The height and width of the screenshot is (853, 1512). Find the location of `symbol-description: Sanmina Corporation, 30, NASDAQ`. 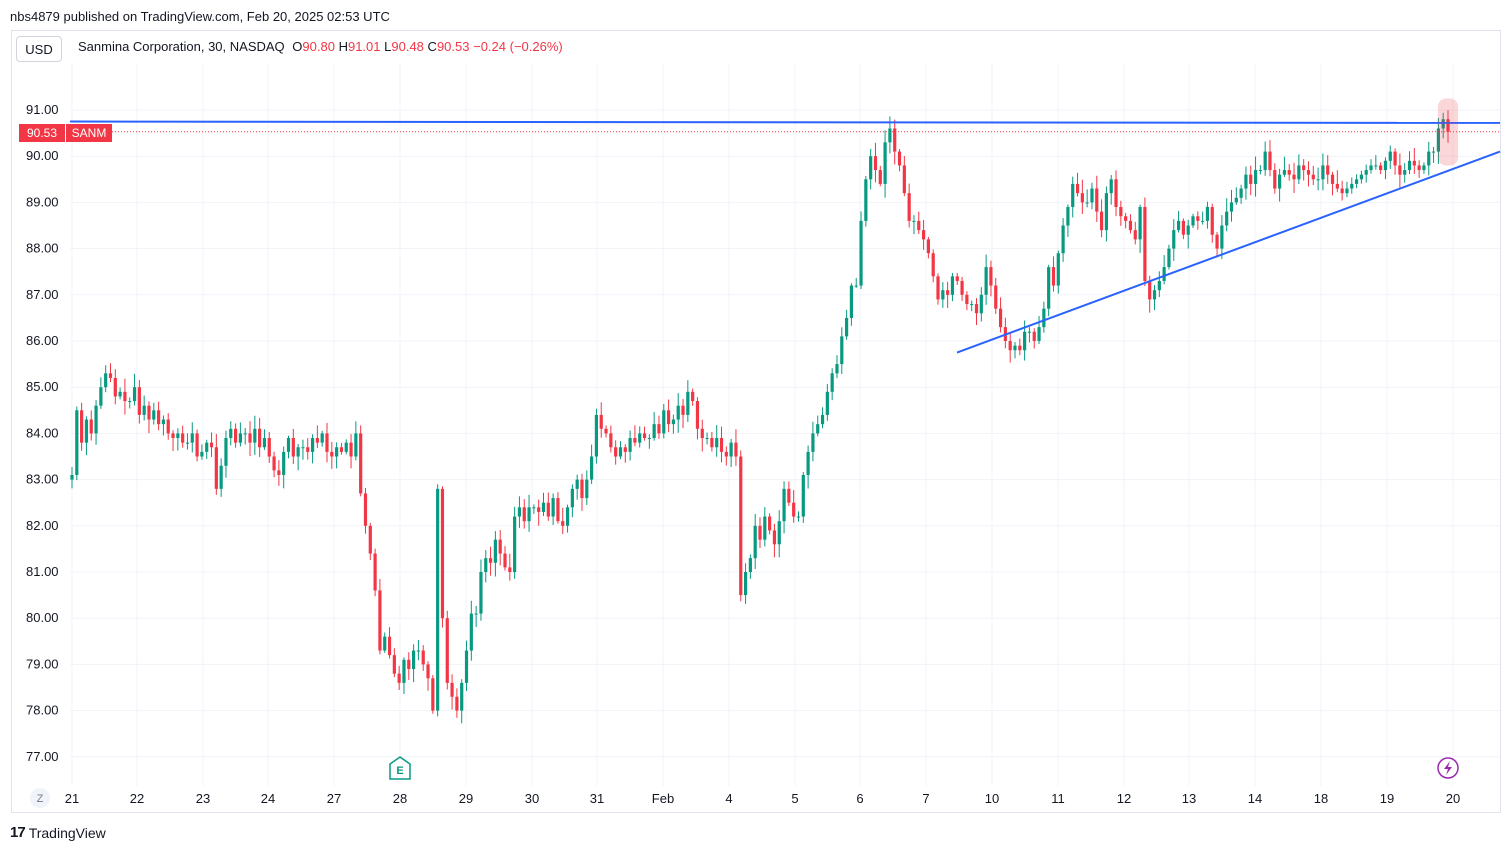

symbol-description: Sanmina Corporation, 30, NASDAQ is located at coordinates (181, 46).